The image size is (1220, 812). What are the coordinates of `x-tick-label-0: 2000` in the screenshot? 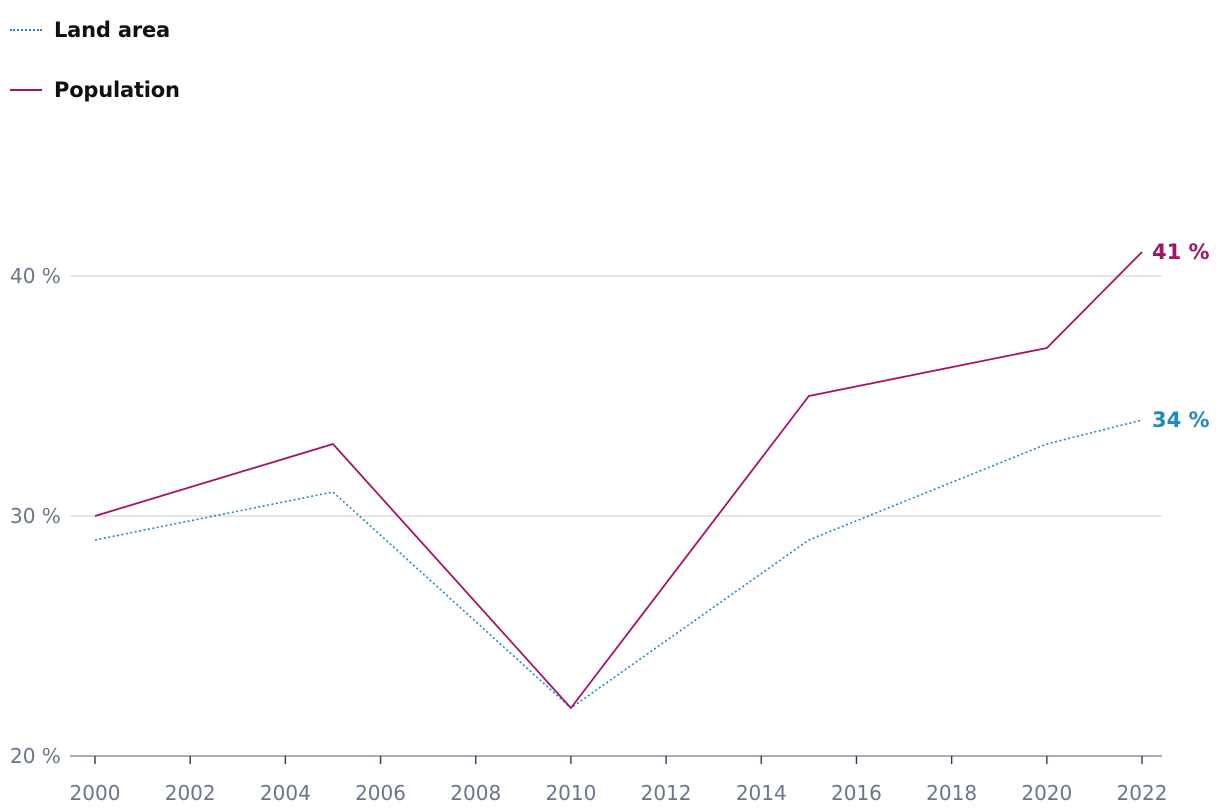 It's located at (95, 793).